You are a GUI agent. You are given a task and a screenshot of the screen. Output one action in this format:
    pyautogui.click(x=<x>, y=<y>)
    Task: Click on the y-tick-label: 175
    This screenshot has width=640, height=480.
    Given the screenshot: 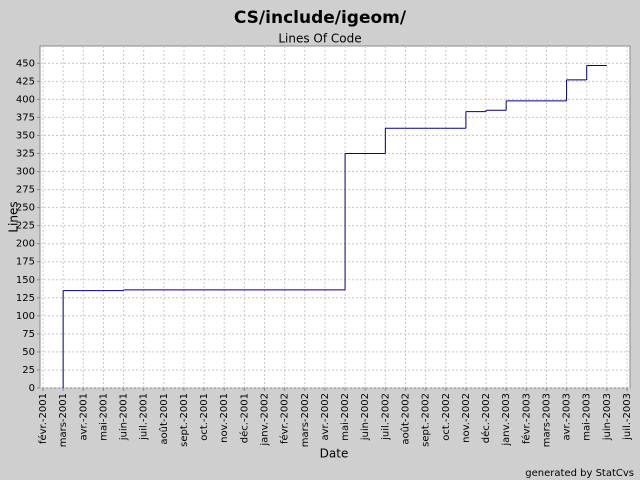 What is the action you would take?
    pyautogui.click(x=25, y=262)
    